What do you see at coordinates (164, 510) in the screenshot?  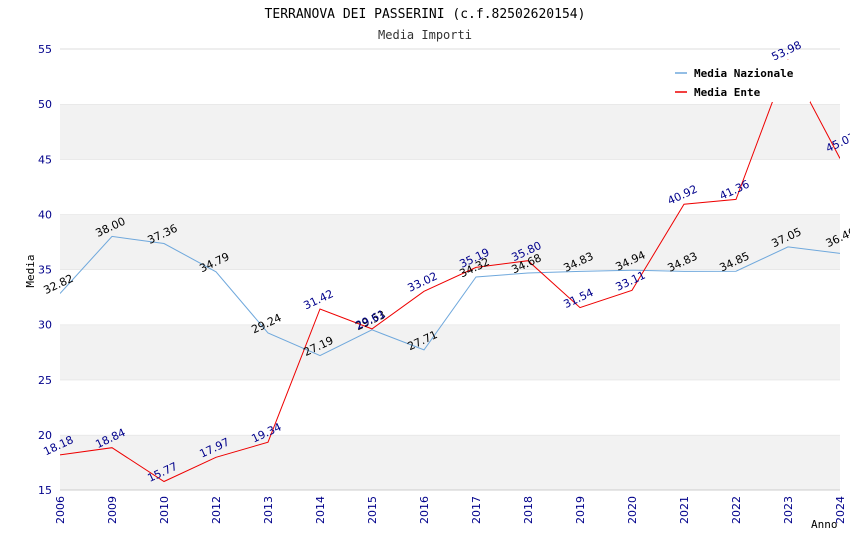 I see `x-tick-label: 2010` at bounding box center [164, 510].